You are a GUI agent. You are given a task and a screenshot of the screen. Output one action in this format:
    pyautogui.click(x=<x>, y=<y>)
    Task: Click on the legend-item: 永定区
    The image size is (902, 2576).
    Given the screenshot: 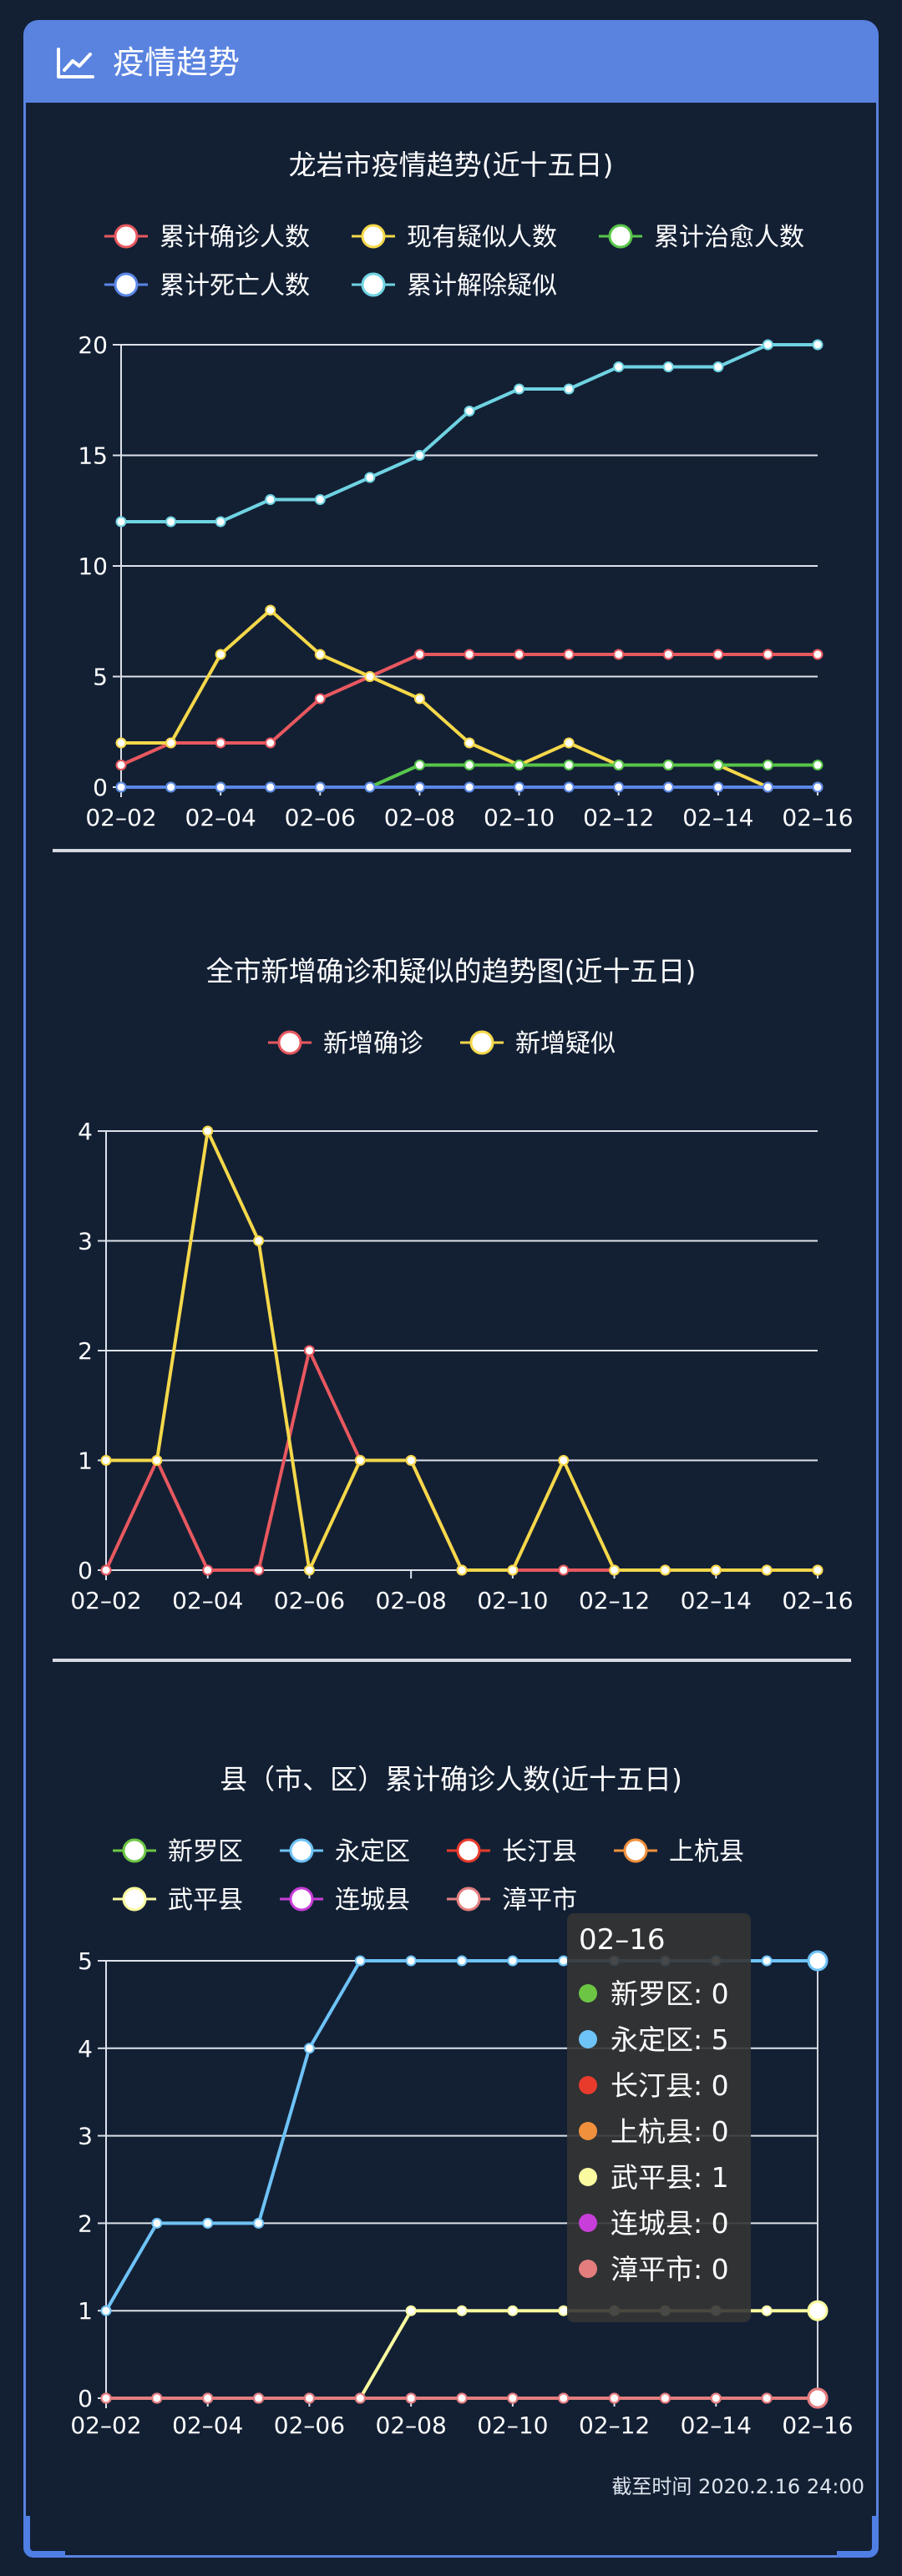 What is the action you would take?
    pyautogui.click(x=345, y=1851)
    